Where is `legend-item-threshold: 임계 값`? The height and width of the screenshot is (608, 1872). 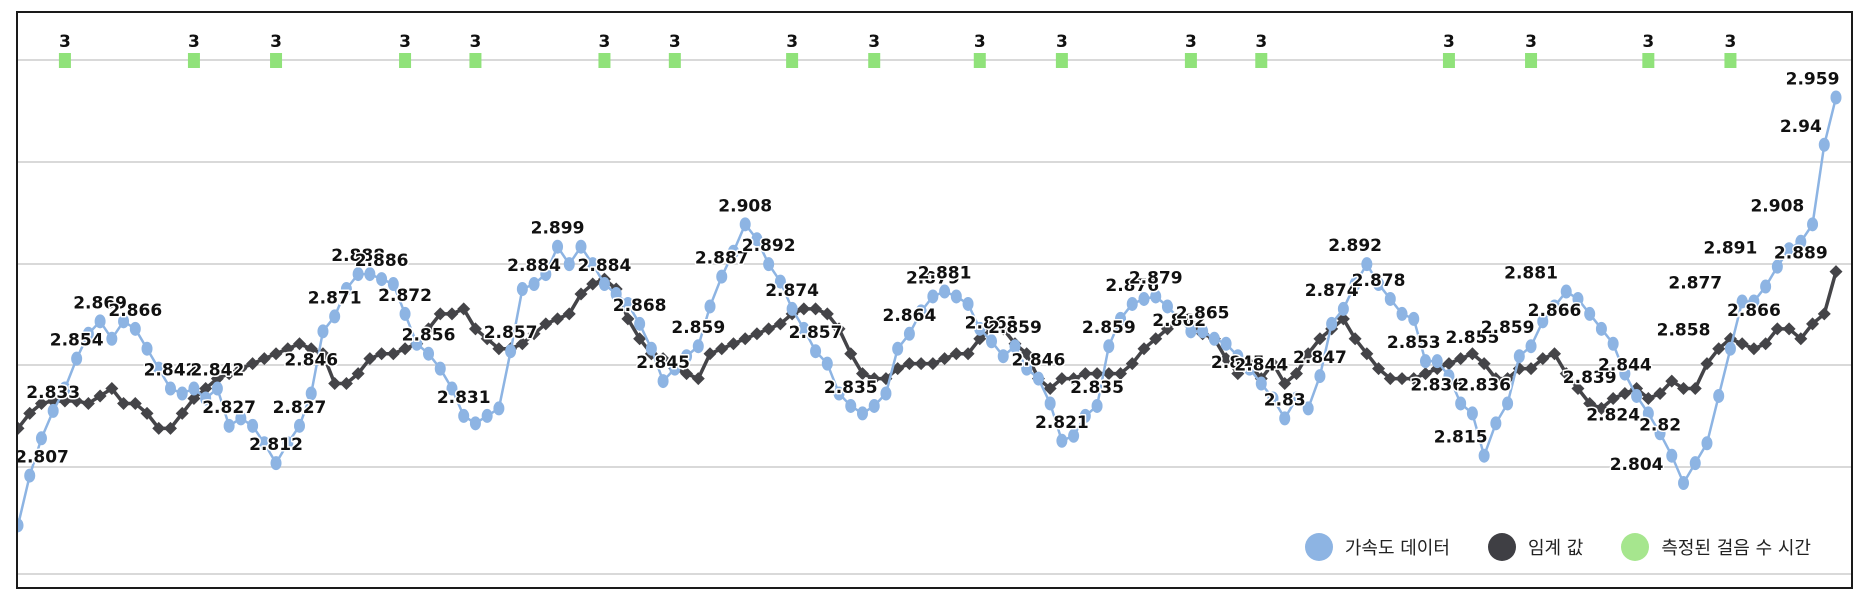 legend-item-threshold: 임계 값 is located at coordinates (1535, 547).